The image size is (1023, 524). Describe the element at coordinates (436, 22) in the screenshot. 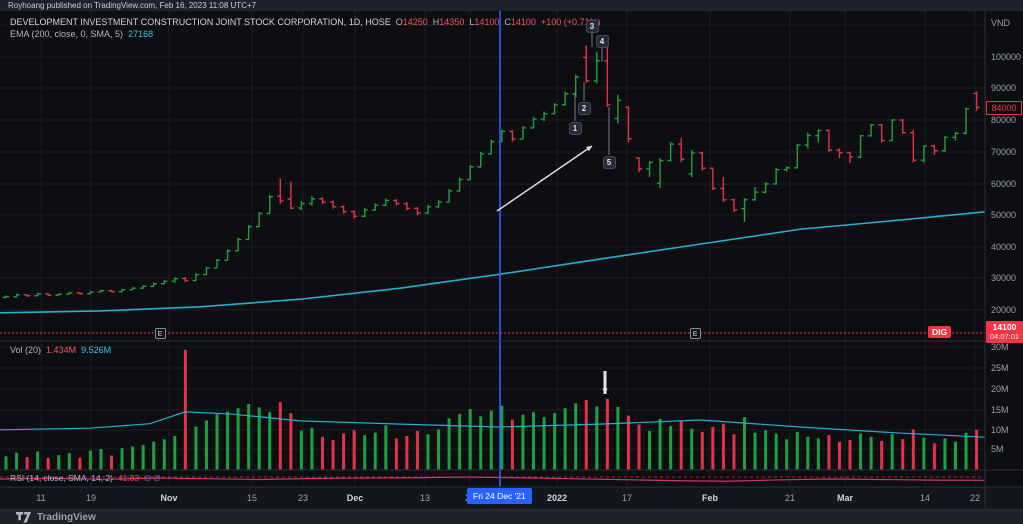

I see `high-label: H` at that location.